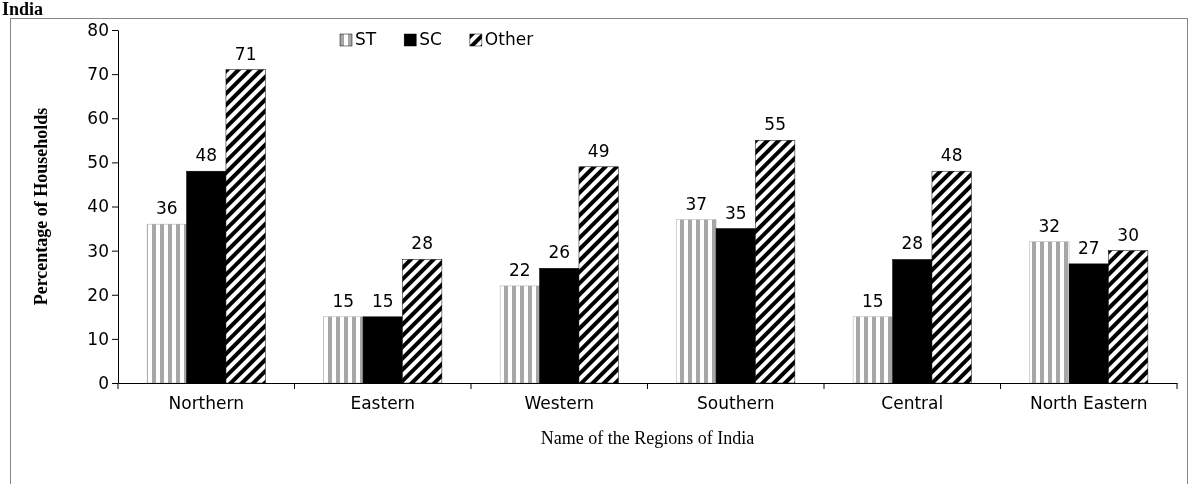 The width and height of the screenshot is (1197, 484). What do you see at coordinates (775, 124) in the screenshot?
I see `data-label: 55` at bounding box center [775, 124].